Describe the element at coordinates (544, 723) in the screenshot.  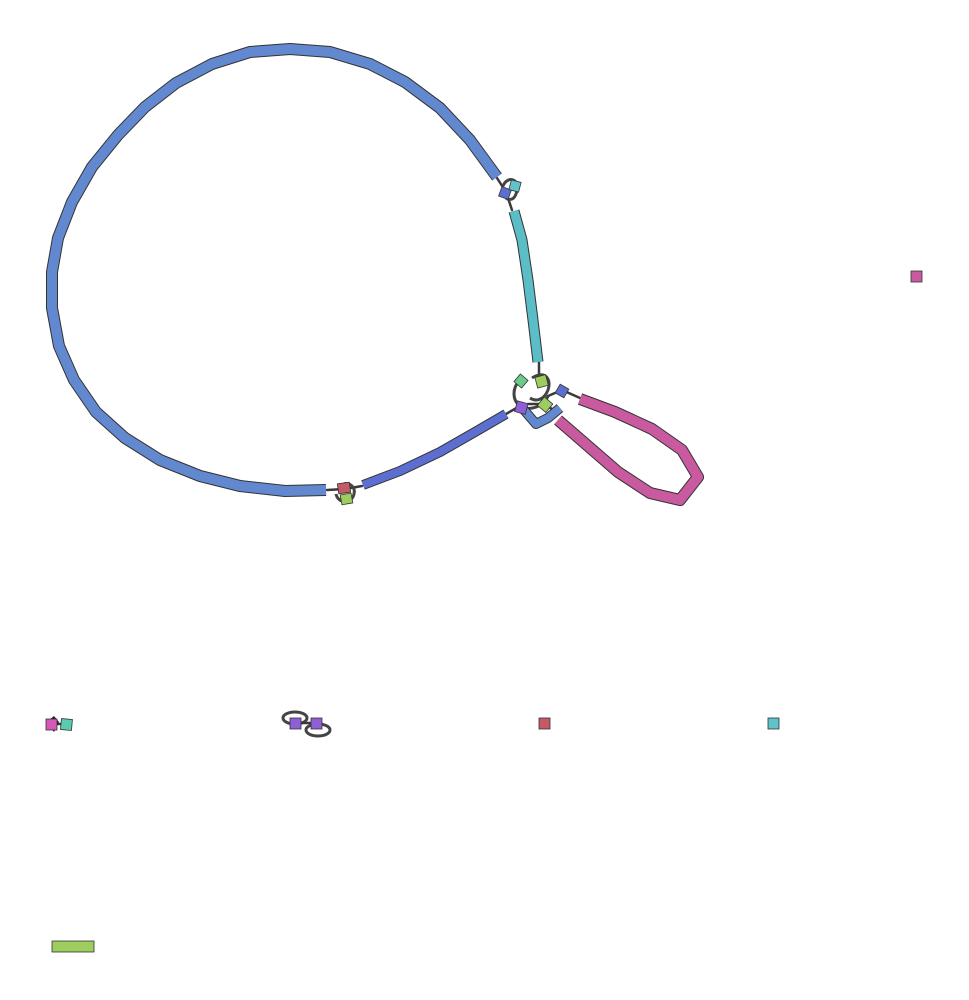
I see `node-singleton-red` at that location.